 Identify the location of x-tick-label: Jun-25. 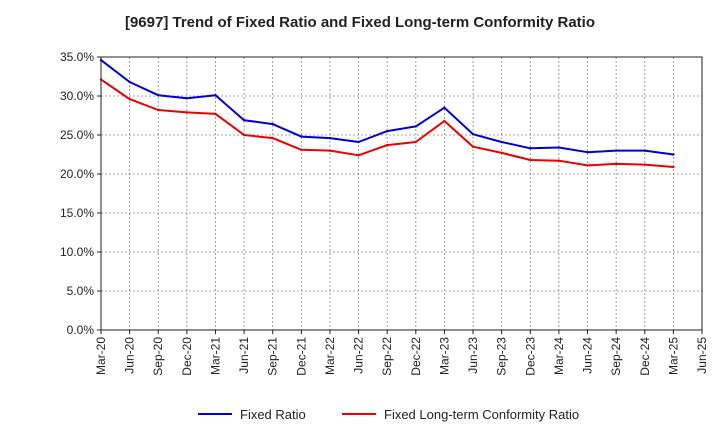
(702, 355).